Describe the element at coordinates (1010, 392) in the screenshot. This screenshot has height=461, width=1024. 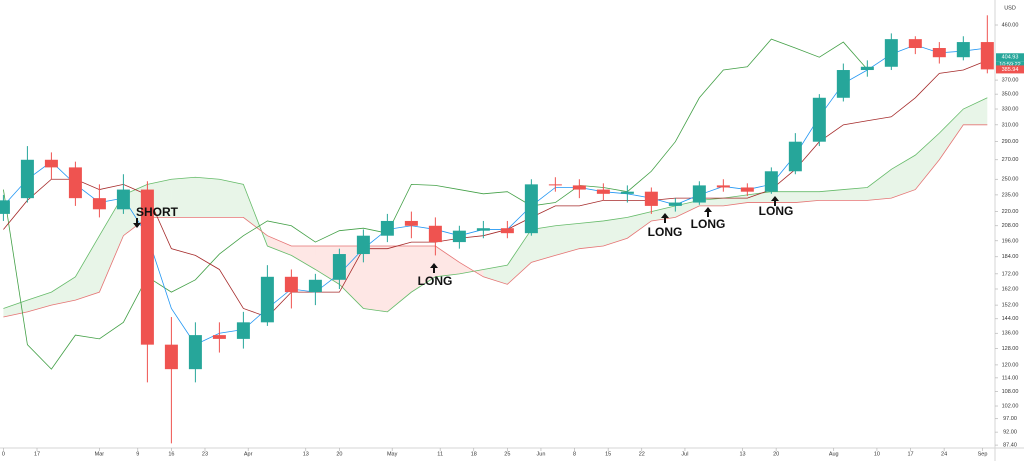
I see `y-tick-label: 108.00` at that location.